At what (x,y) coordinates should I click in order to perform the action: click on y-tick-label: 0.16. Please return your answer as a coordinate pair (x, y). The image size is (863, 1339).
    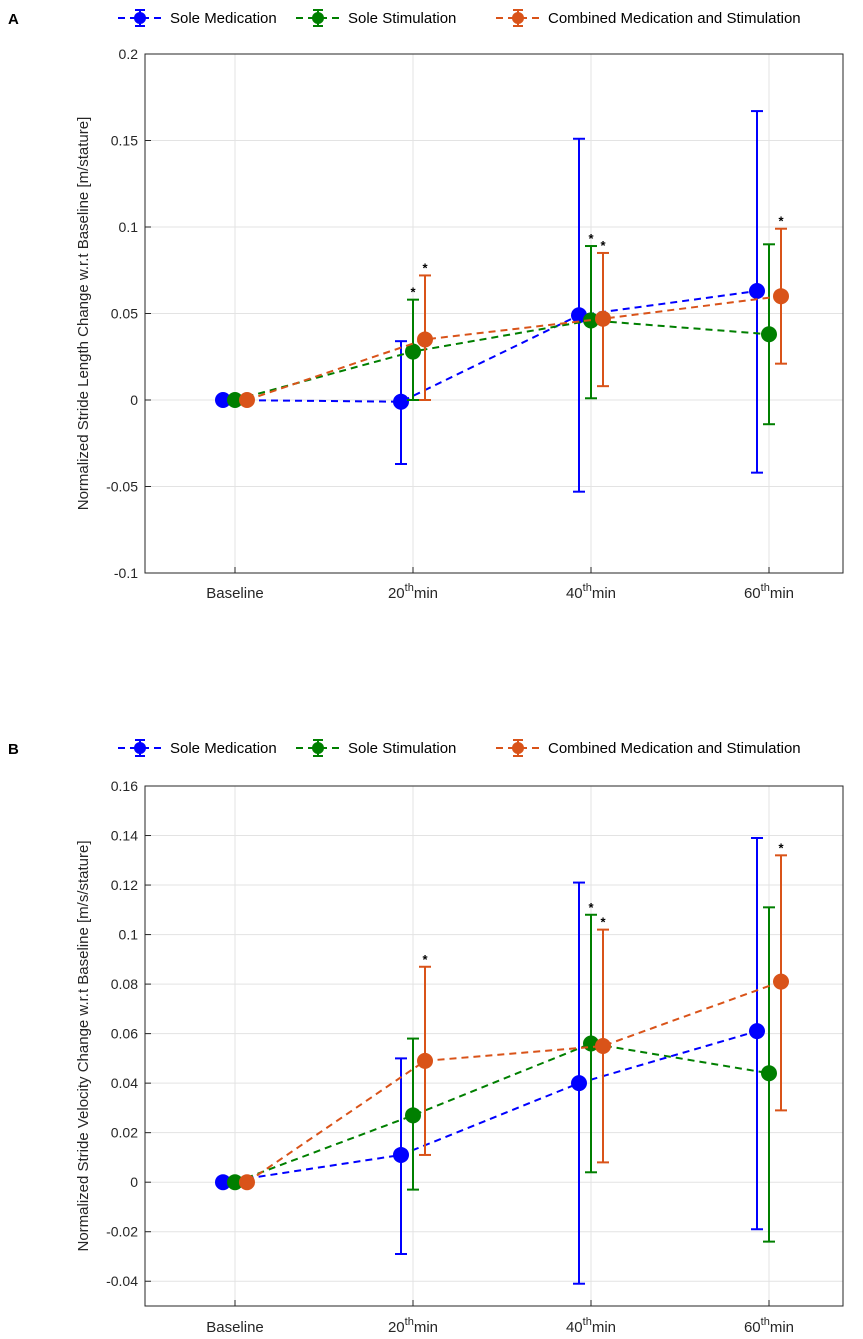
    Looking at the image, I should click on (124, 786).